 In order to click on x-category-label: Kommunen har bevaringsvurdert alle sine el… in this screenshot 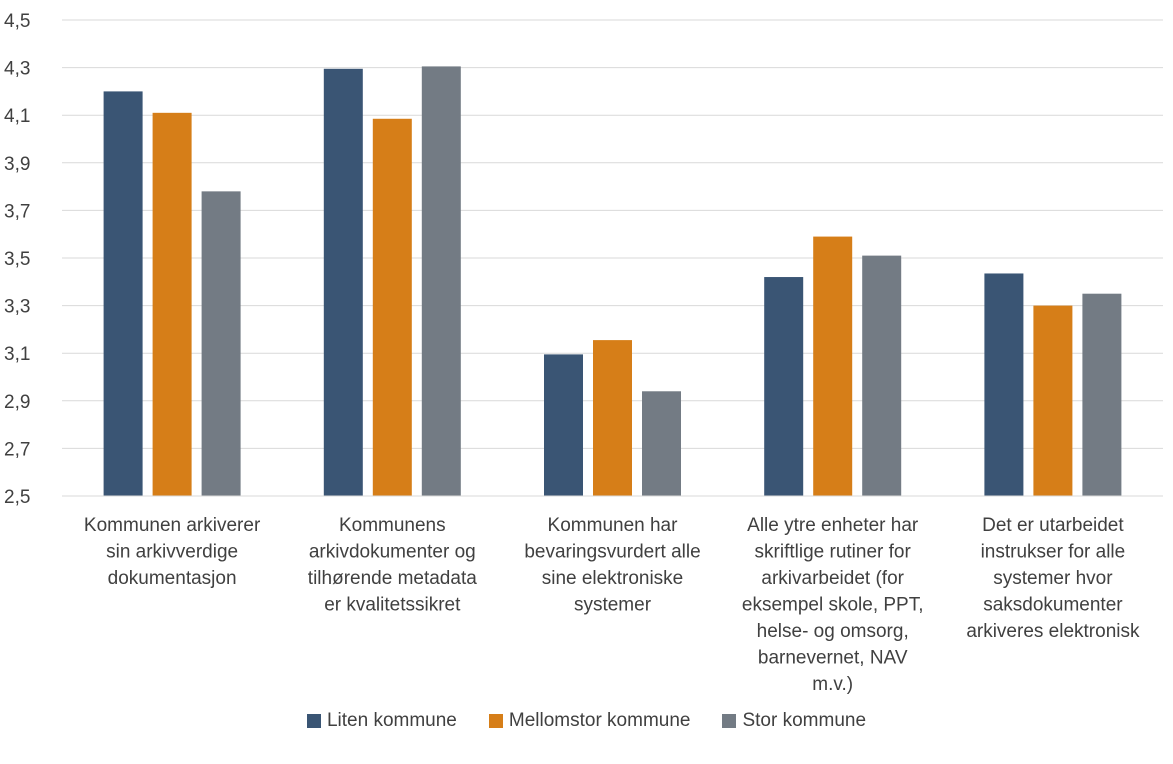, I will do `click(612, 565)`.